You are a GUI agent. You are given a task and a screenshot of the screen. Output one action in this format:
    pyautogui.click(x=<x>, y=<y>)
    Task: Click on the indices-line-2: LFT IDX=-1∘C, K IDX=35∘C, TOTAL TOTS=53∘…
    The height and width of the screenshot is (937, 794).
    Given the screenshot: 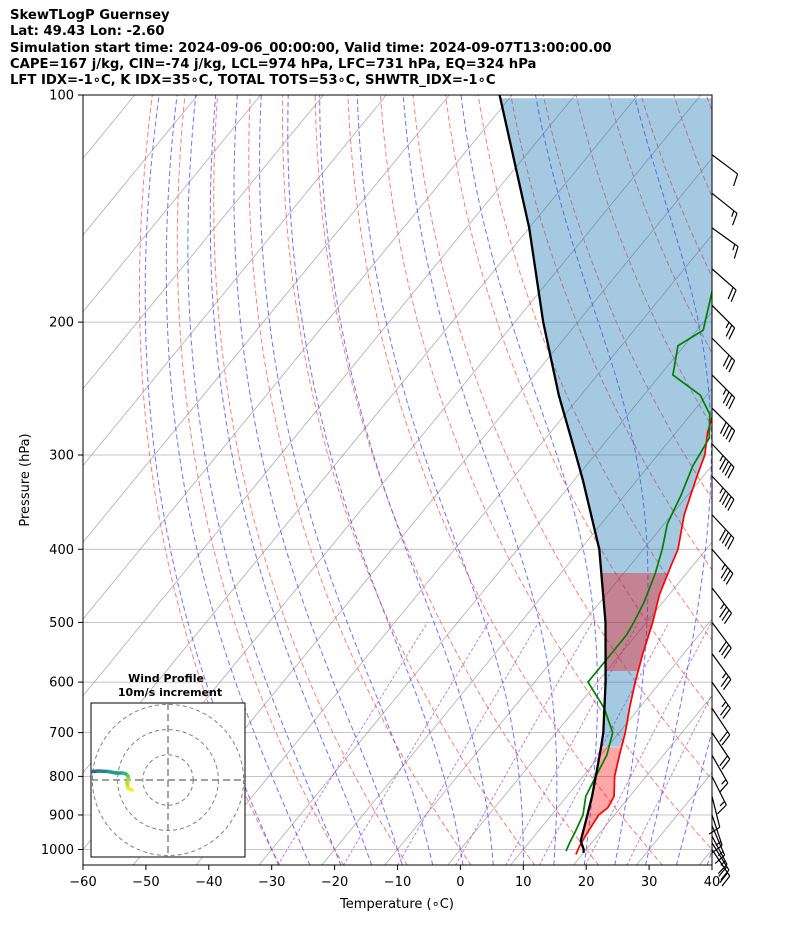 What is the action you would take?
    pyautogui.click(x=253, y=81)
    